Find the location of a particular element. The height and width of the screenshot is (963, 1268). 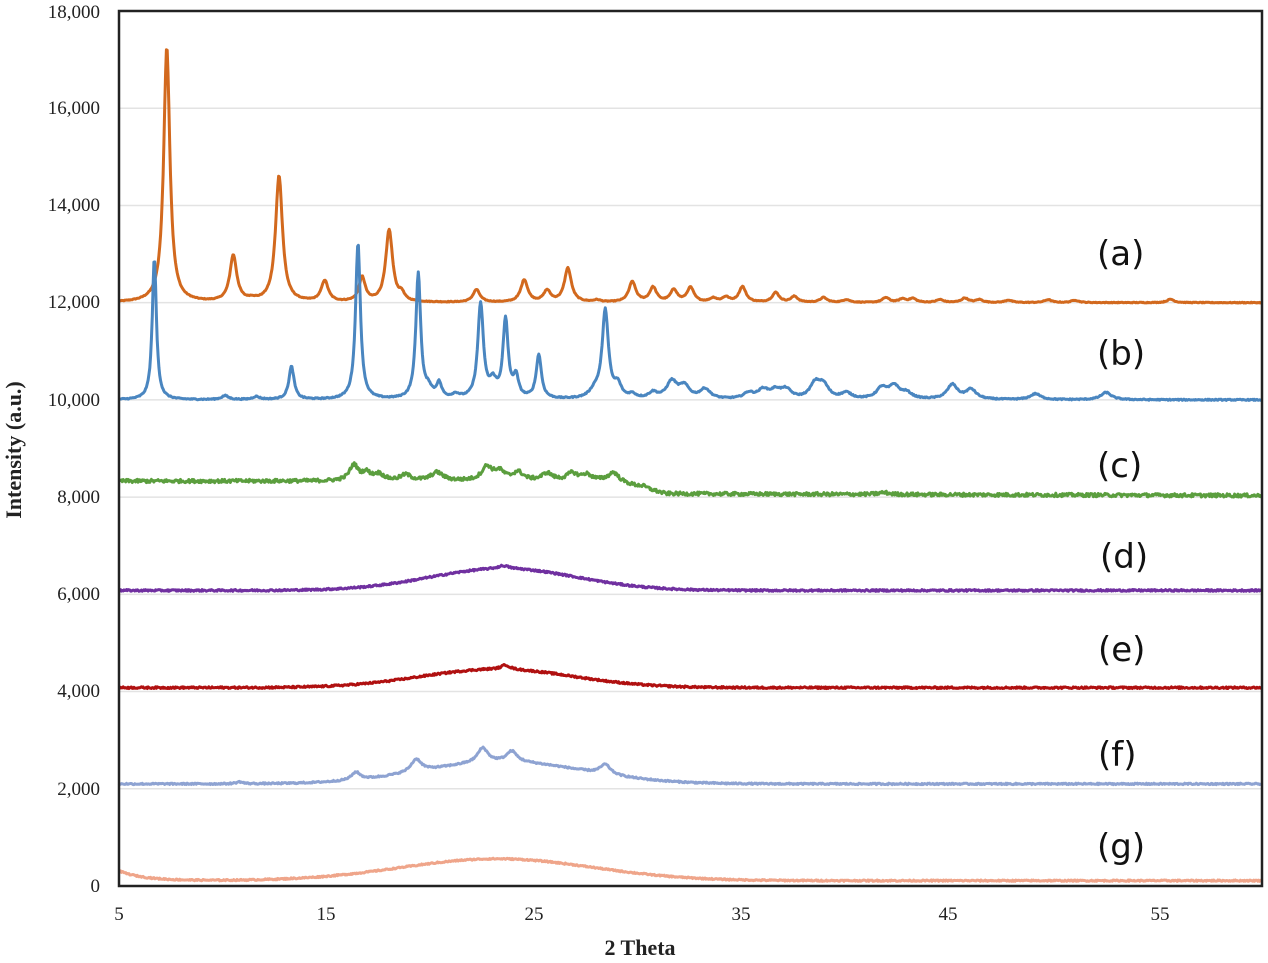

x-tick-15: 15 is located at coordinates (326, 914).